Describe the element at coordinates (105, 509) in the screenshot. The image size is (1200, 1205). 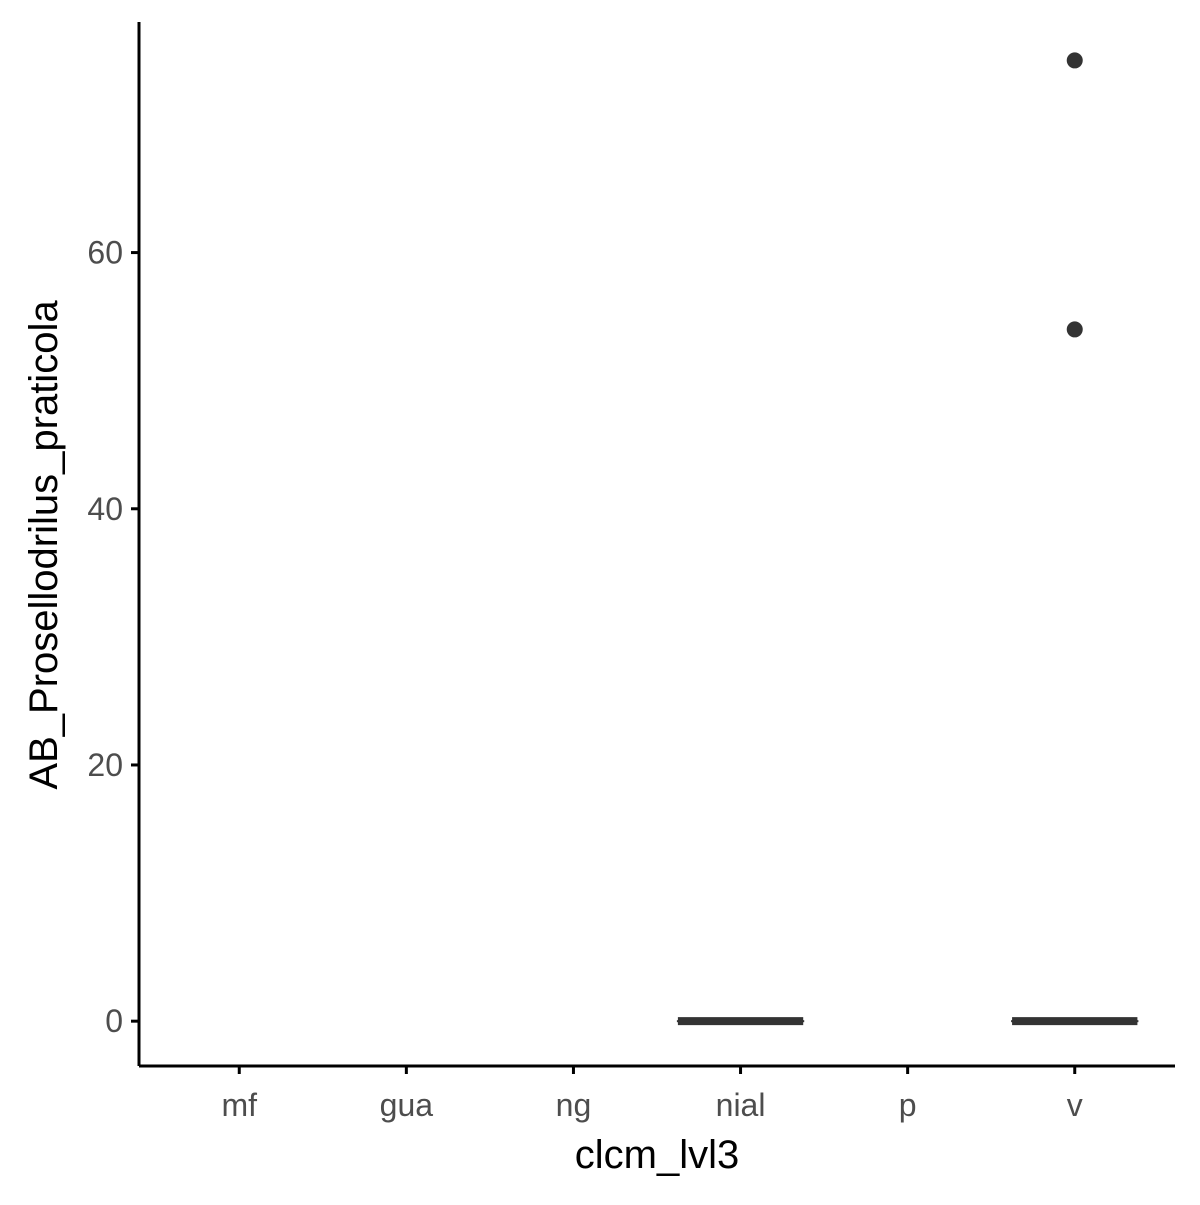
I see `y-tick-label: 40` at that location.